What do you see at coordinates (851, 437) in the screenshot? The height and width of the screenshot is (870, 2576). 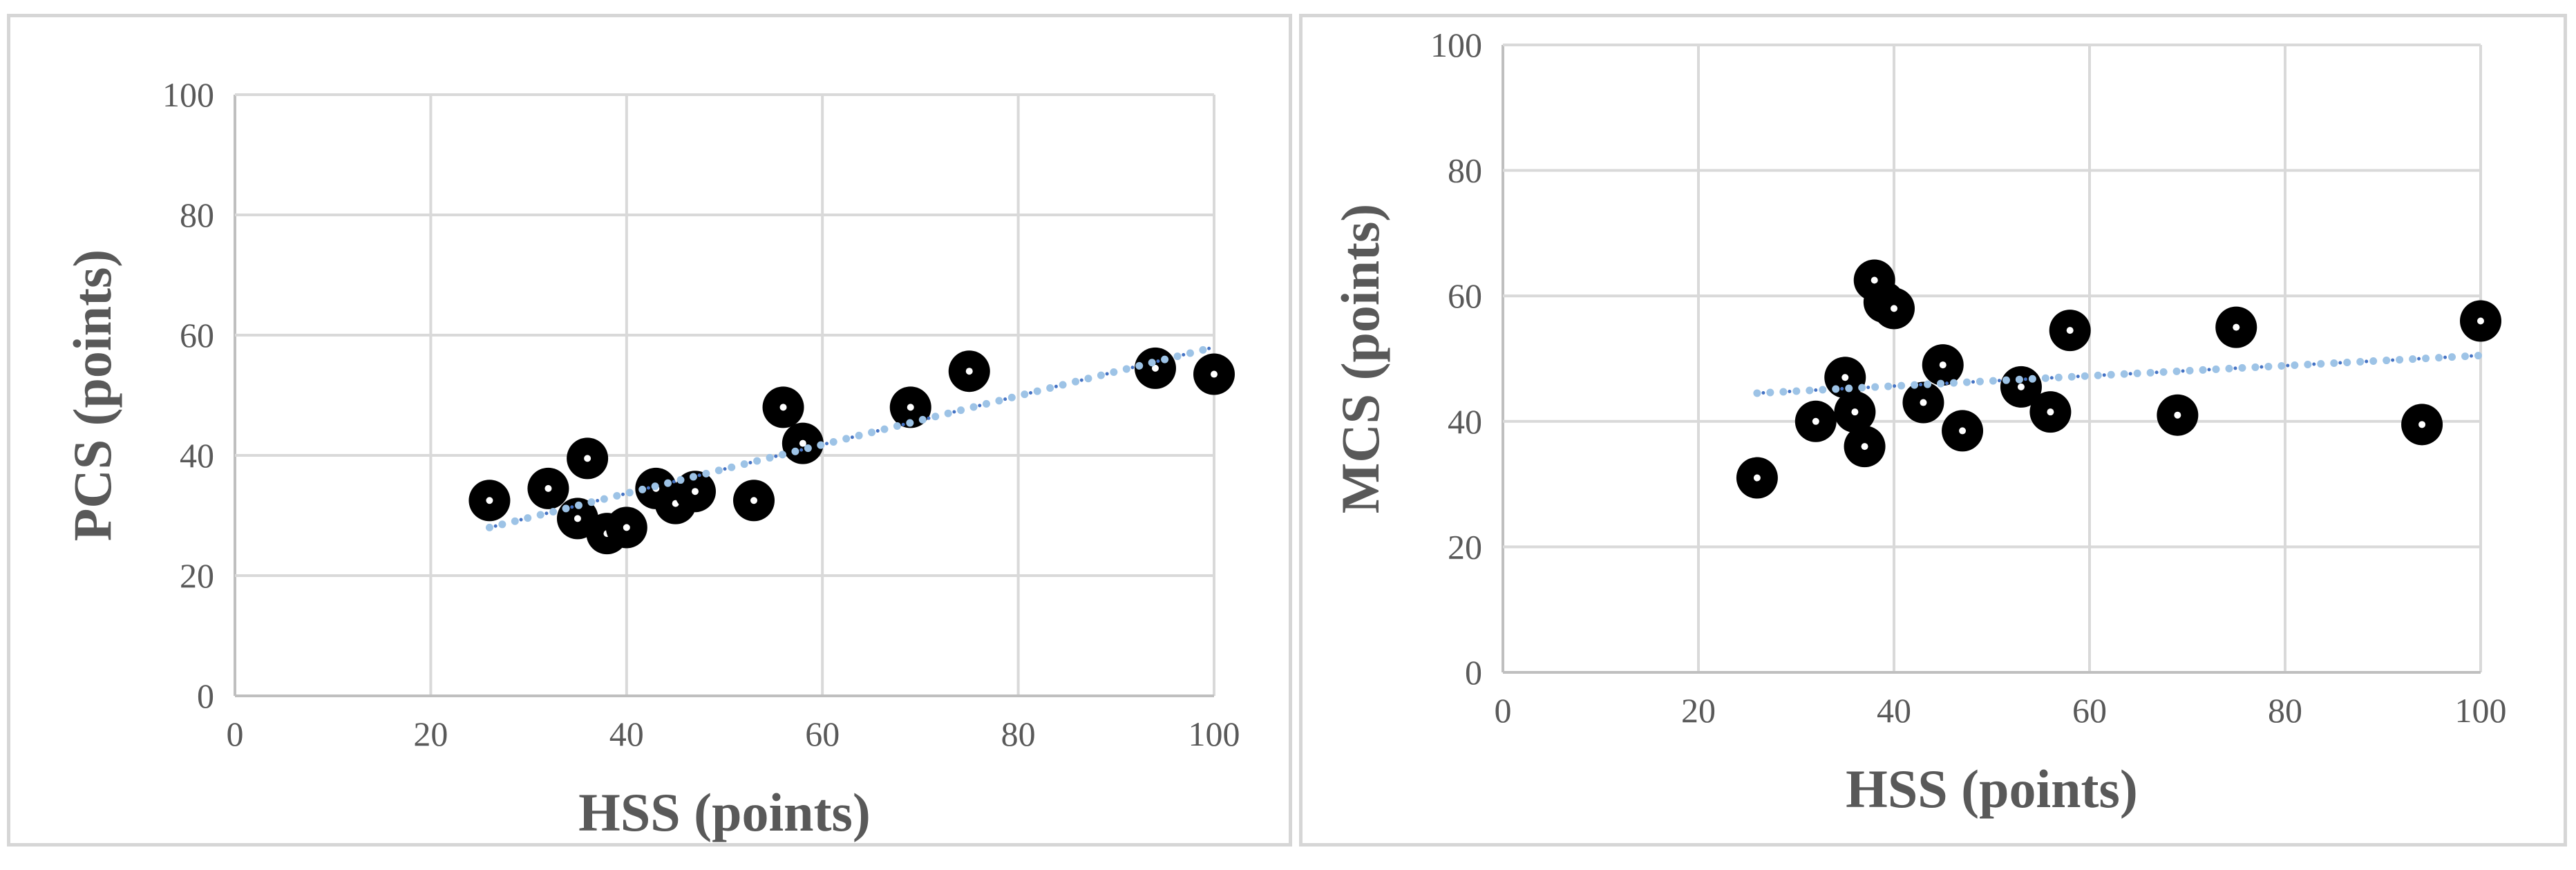 I see `pcs-trendline-accent` at bounding box center [851, 437].